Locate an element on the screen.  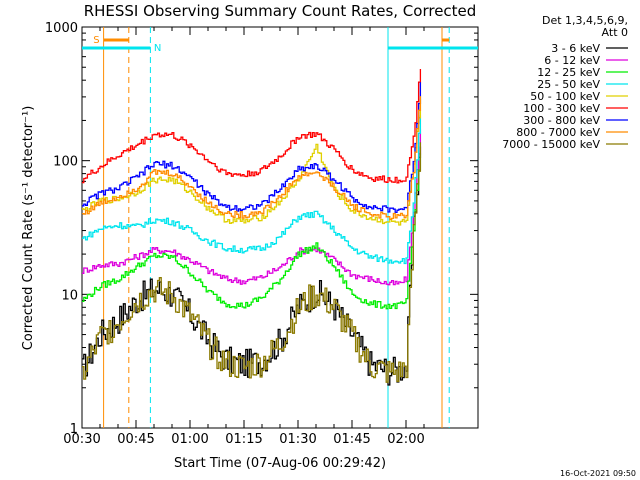
legend-entry: 300 - 800 keV is located at coordinates (561, 120).